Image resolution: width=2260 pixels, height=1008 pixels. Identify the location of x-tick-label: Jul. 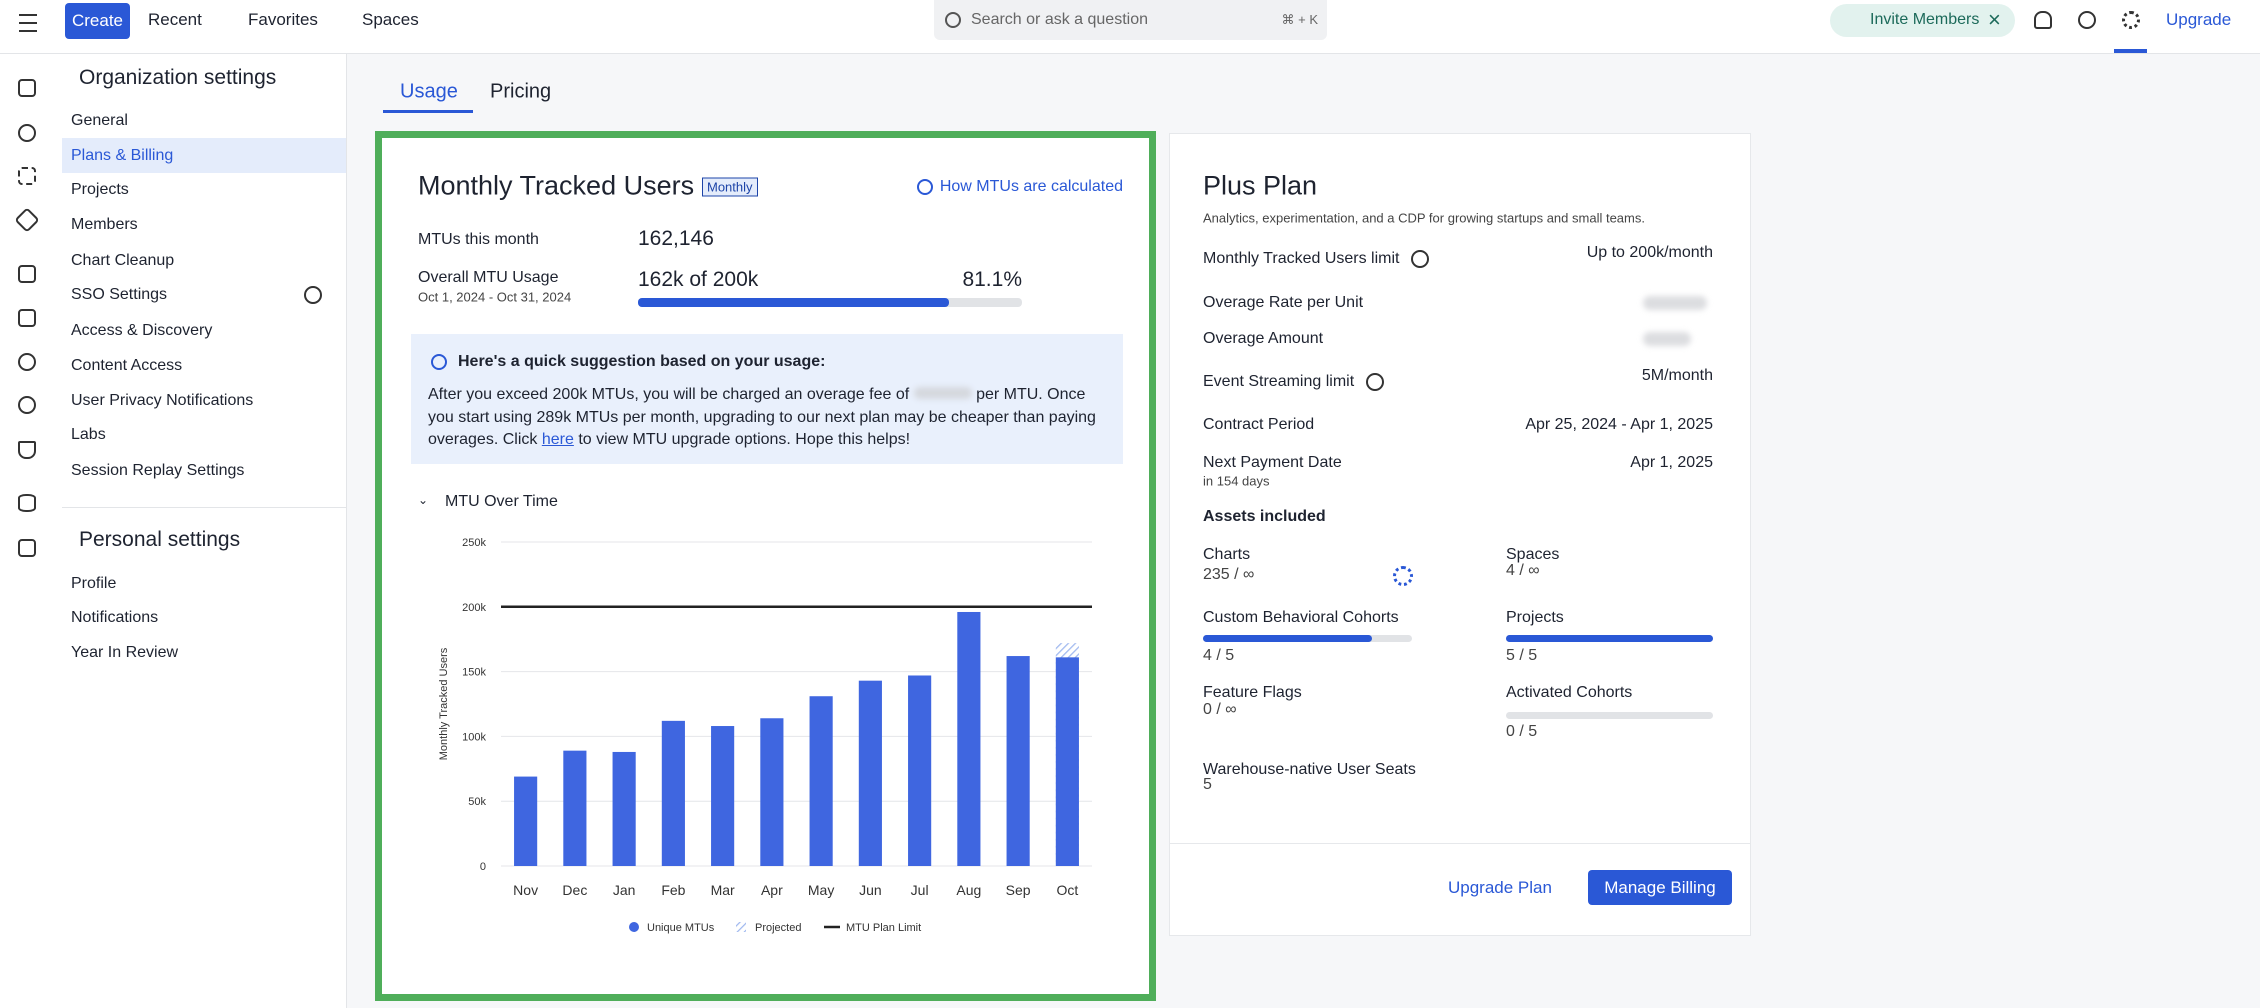
(920, 890).